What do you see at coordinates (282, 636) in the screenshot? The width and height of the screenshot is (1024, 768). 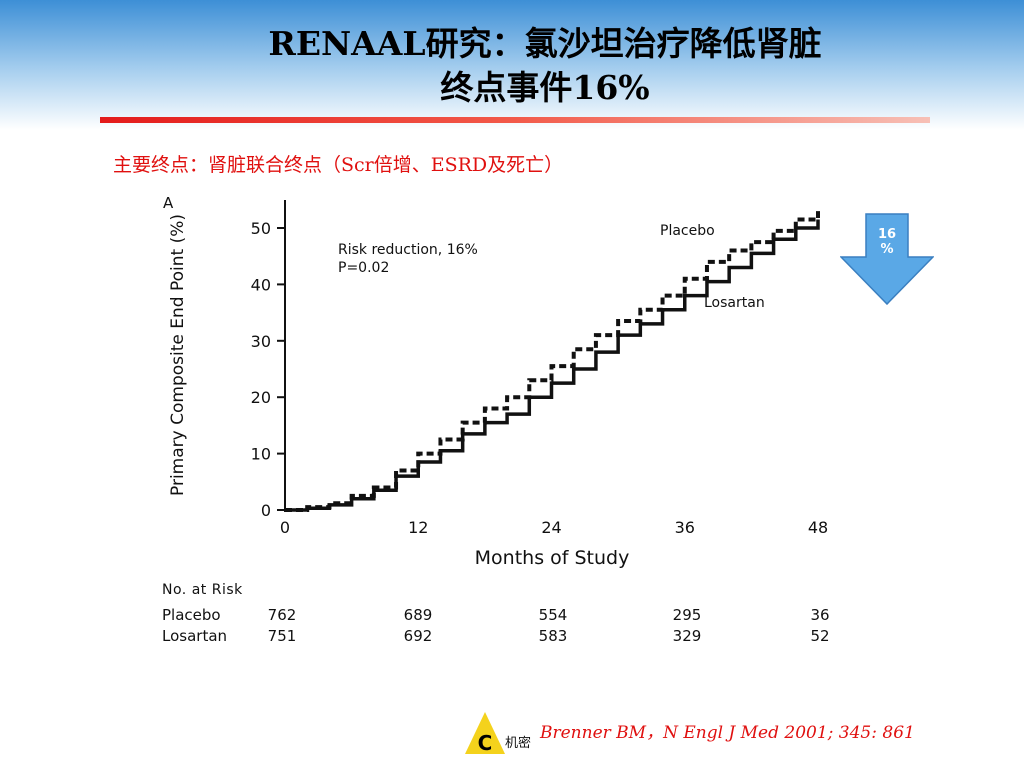 I see `at-risk-cell: 751` at bounding box center [282, 636].